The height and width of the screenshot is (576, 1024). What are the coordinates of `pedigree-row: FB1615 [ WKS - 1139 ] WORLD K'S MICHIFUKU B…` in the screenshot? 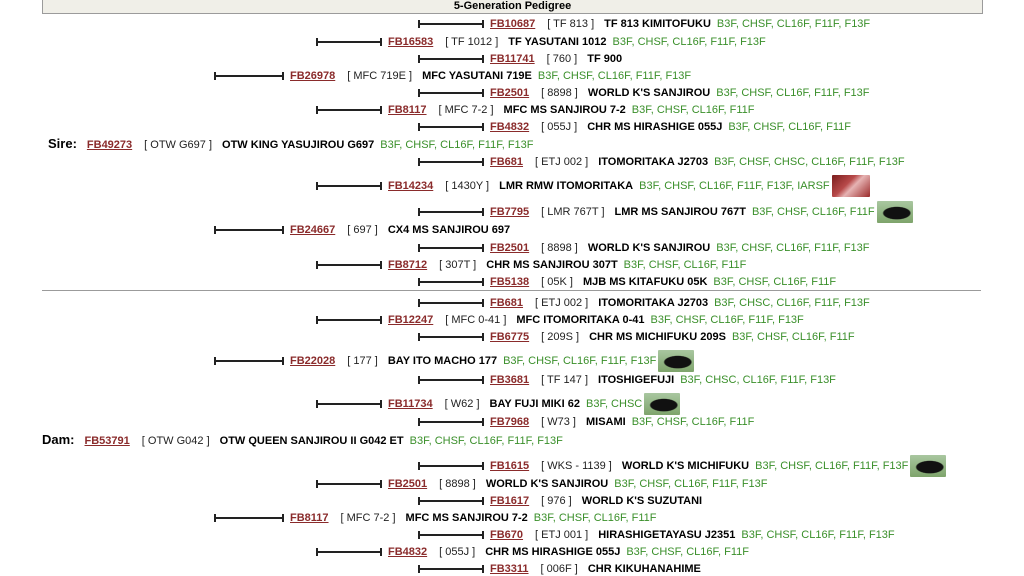 It's located at (682, 466).